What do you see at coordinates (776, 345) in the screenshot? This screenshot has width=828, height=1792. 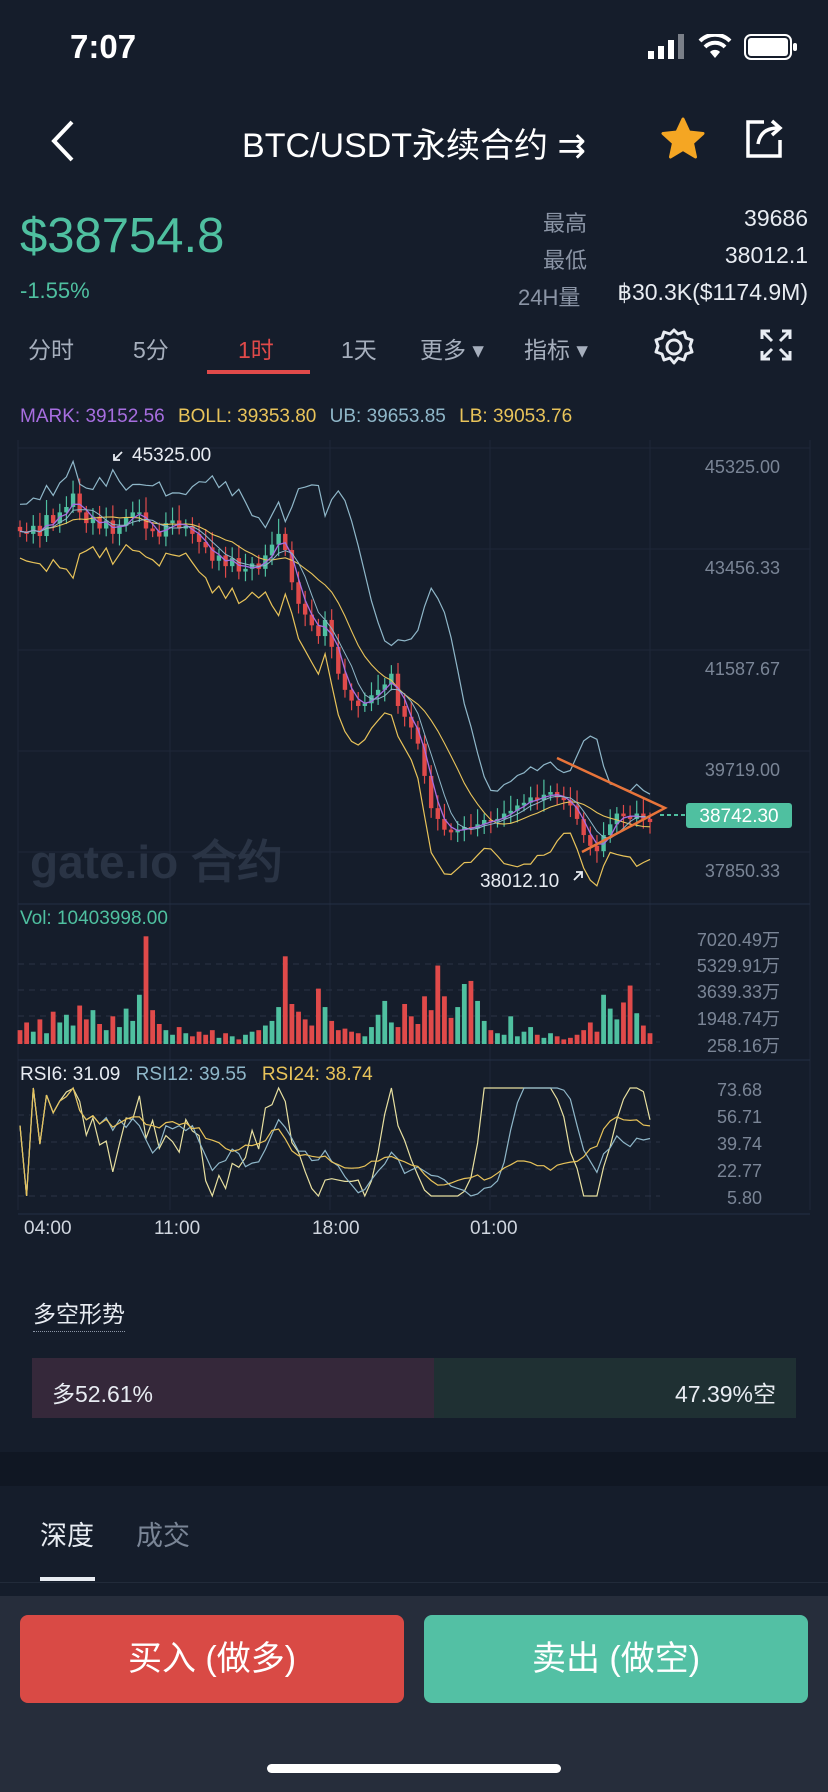 I see `fullscreen-icon` at bounding box center [776, 345].